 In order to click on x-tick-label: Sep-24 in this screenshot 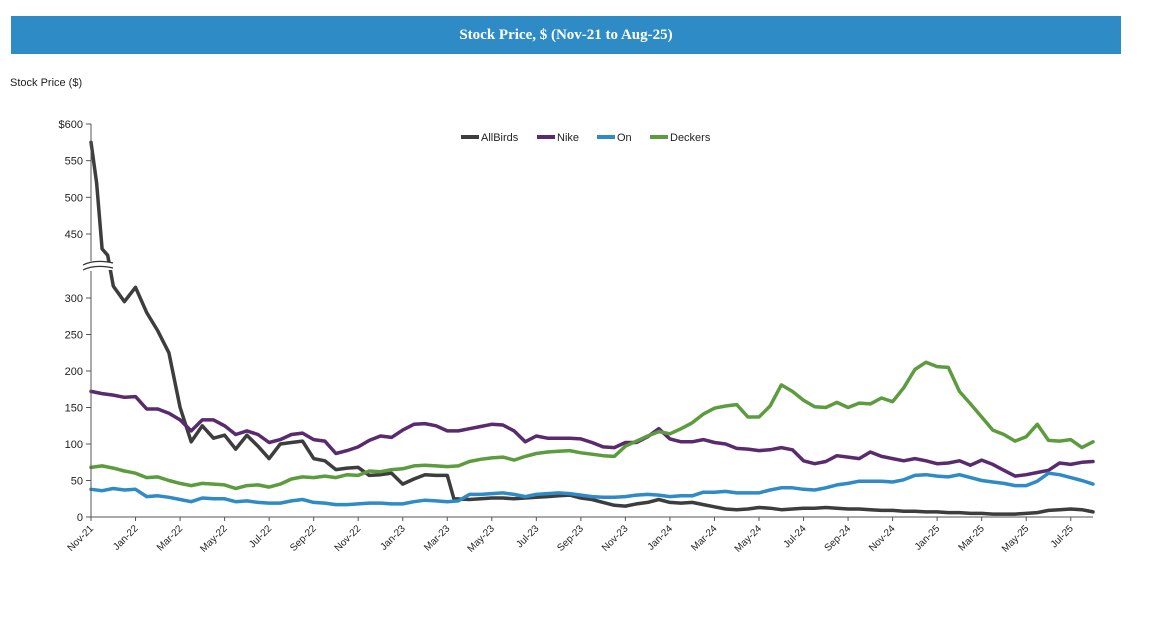, I will do `click(838, 538)`.